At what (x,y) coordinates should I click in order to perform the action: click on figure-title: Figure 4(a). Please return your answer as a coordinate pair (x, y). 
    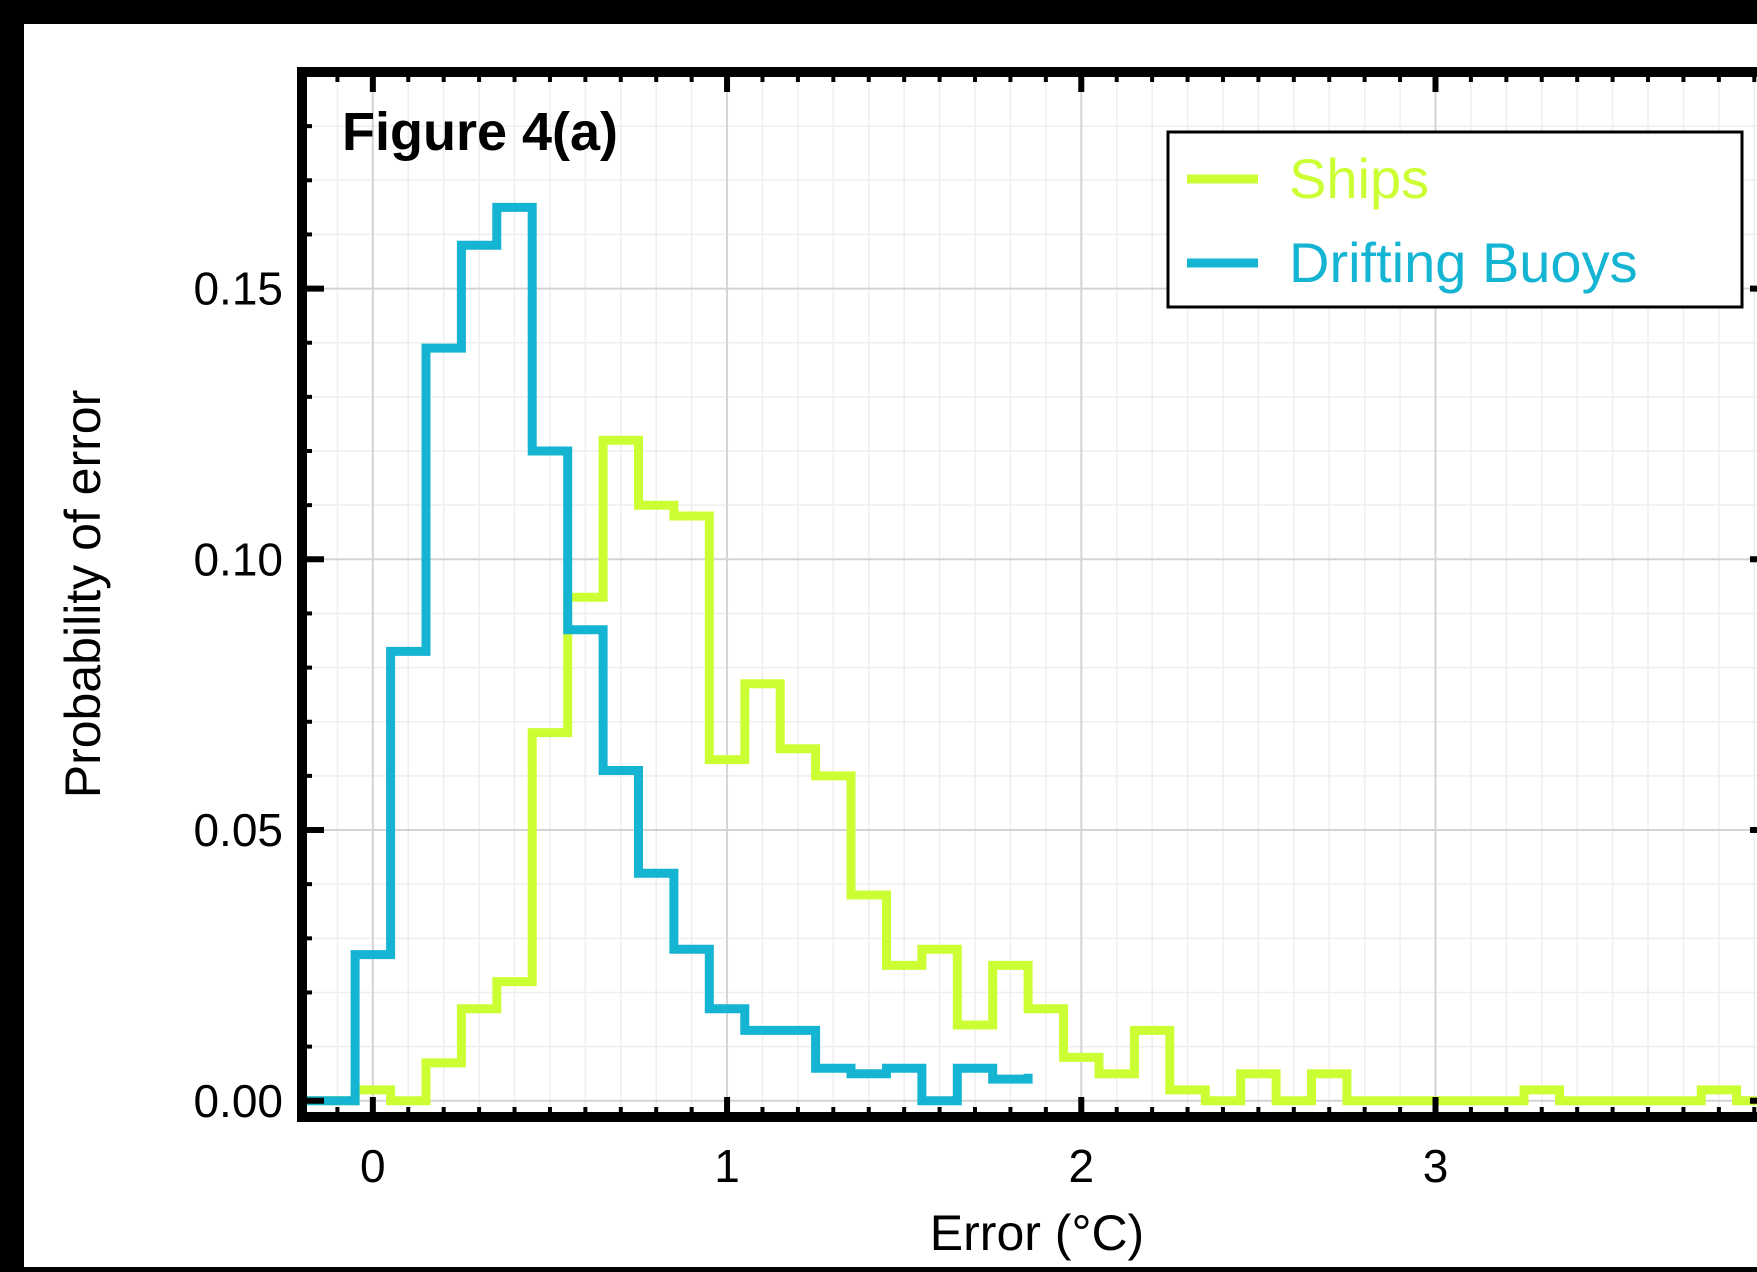
    Looking at the image, I should click on (480, 132).